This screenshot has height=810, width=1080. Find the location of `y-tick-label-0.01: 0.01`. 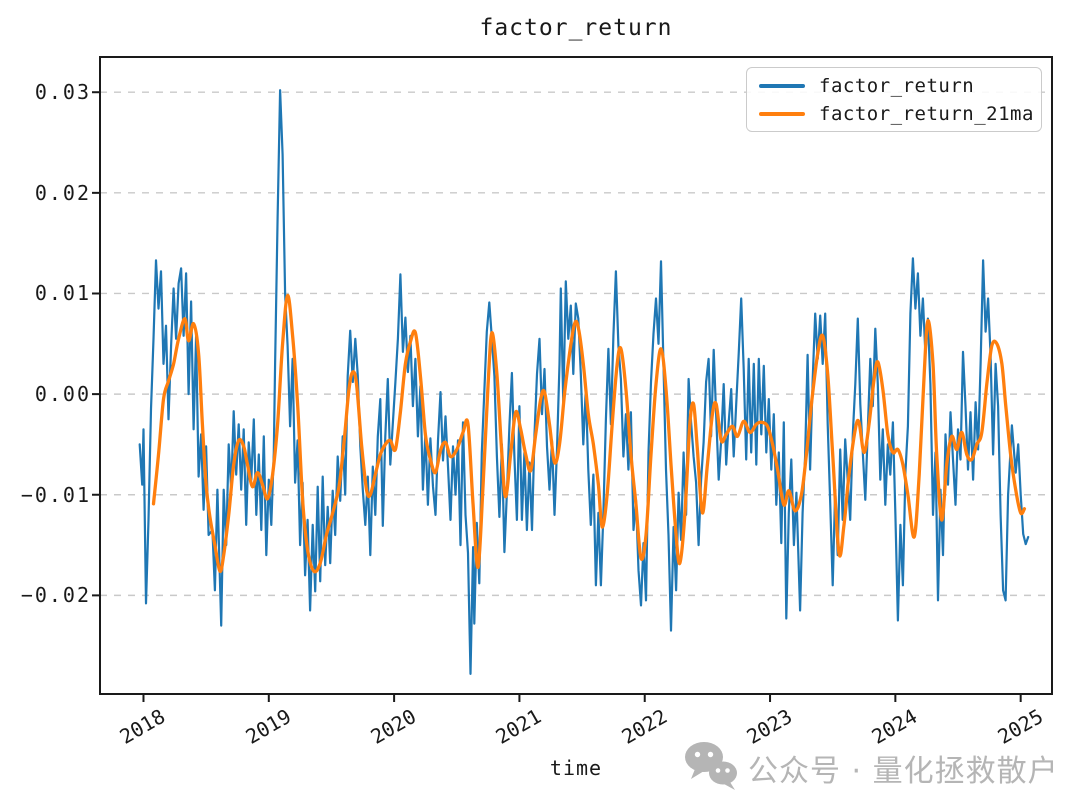

y-tick-label-0.01: 0.01 is located at coordinates (62, 293).